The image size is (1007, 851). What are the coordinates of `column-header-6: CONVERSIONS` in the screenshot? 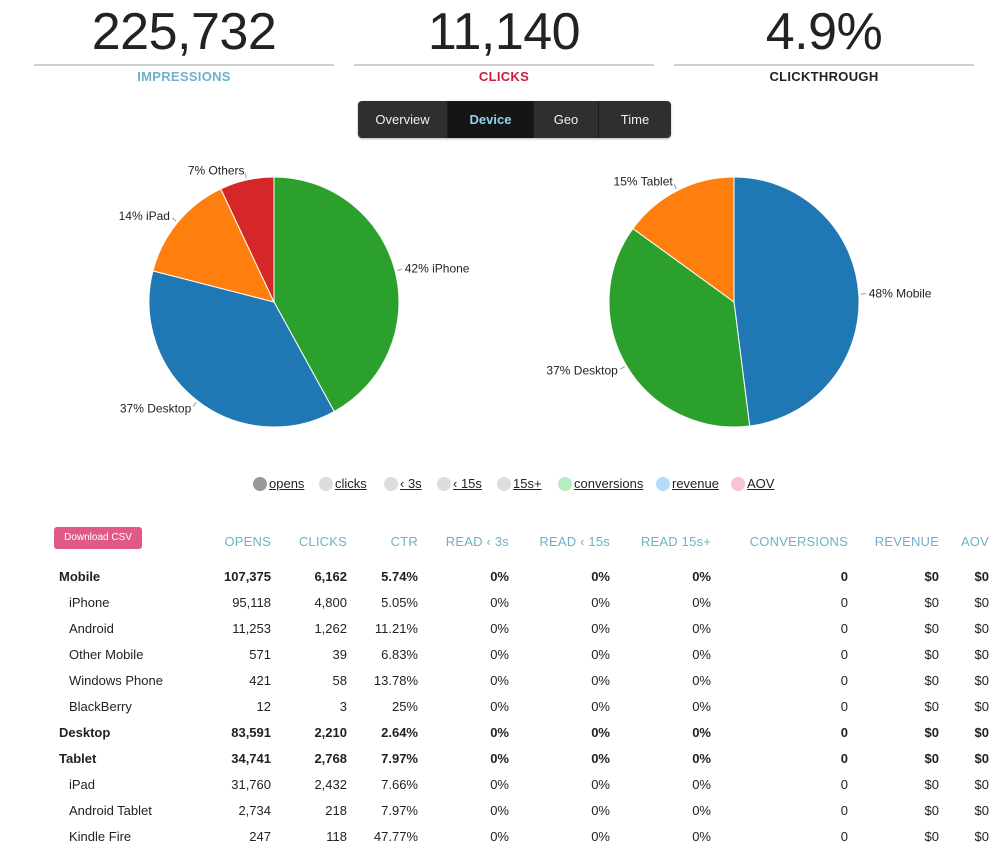 It's located at (798, 541).